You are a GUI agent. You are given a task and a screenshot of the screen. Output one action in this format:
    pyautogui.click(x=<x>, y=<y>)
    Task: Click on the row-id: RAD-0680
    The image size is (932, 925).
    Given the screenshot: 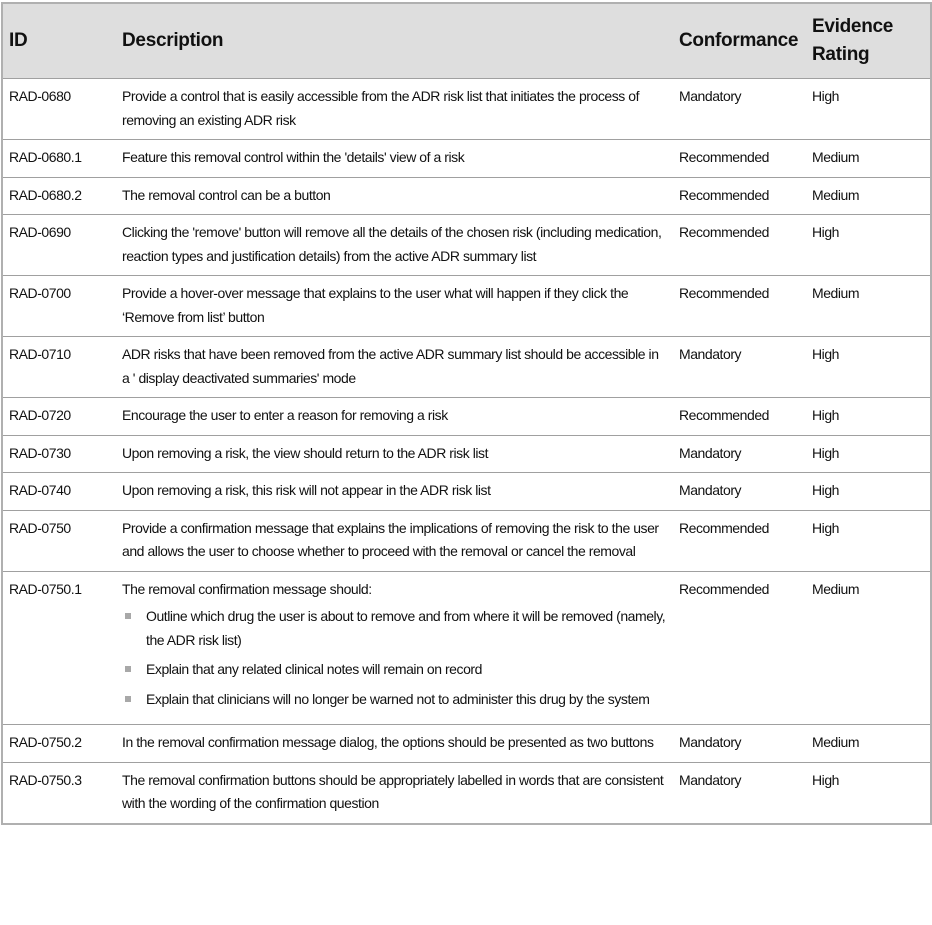 What is the action you would take?
    pyautogui.click(x=59, y=109)
    